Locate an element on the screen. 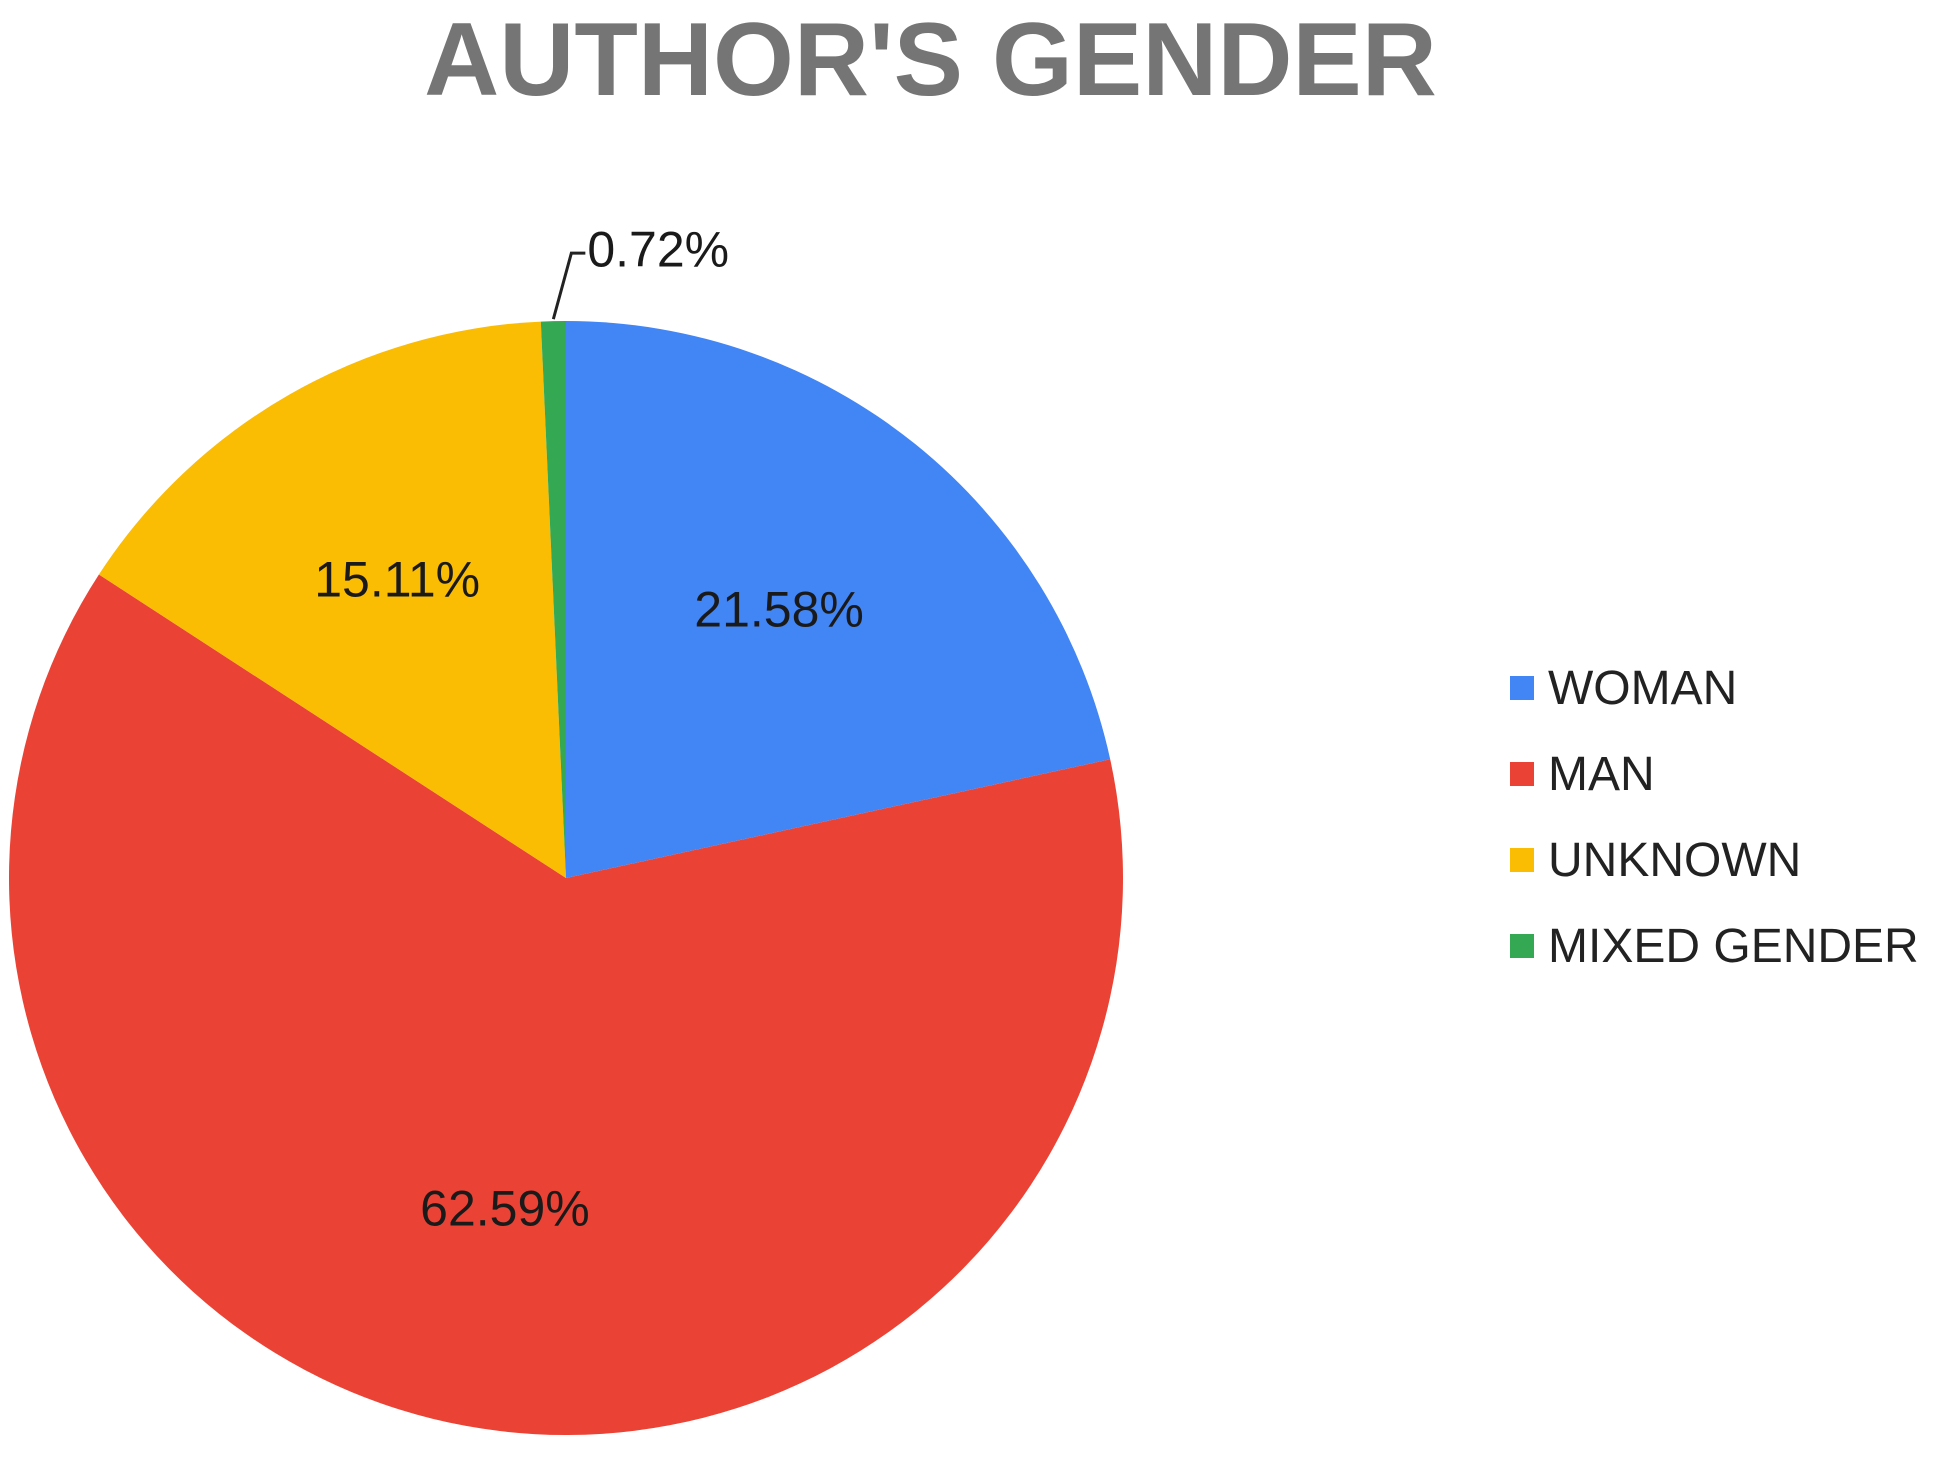 The width and height of the screenshot is (1950, 1464). slice-label-unknown: 15.11% is located at coordinates (397, 579).